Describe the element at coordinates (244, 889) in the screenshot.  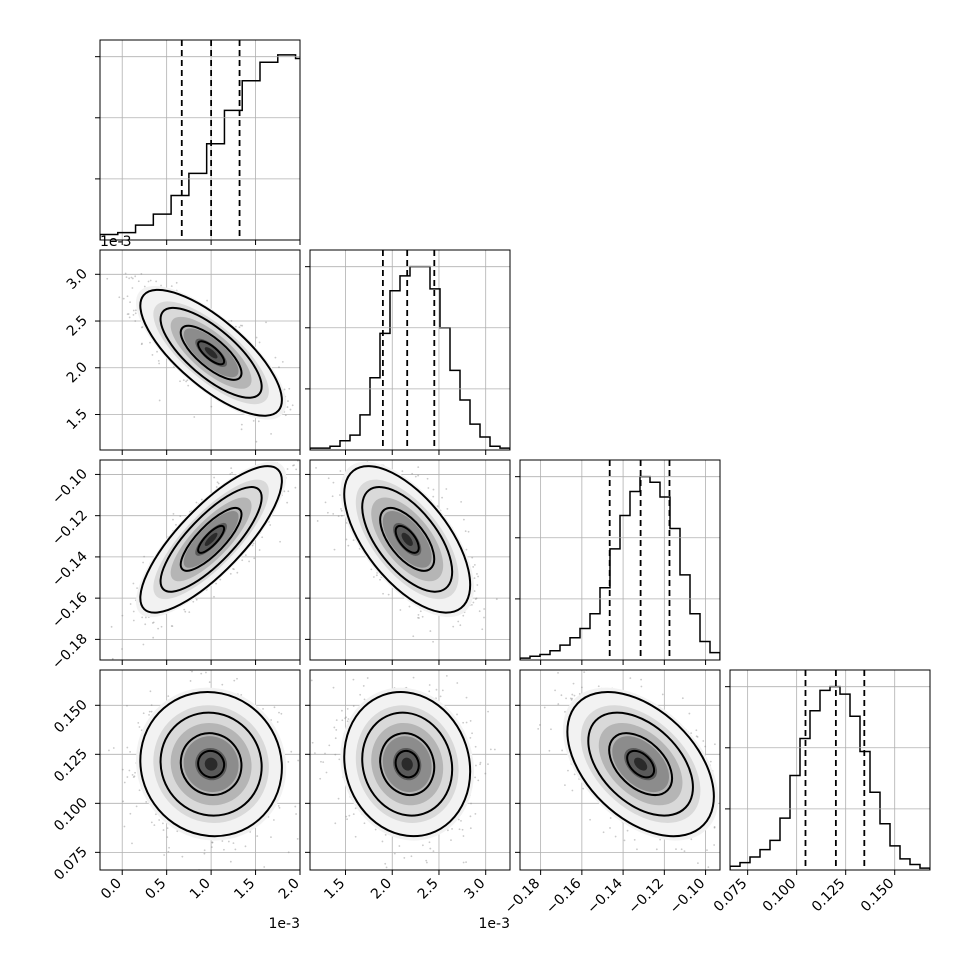
I see `x-tick-label: 1.5` at that location.